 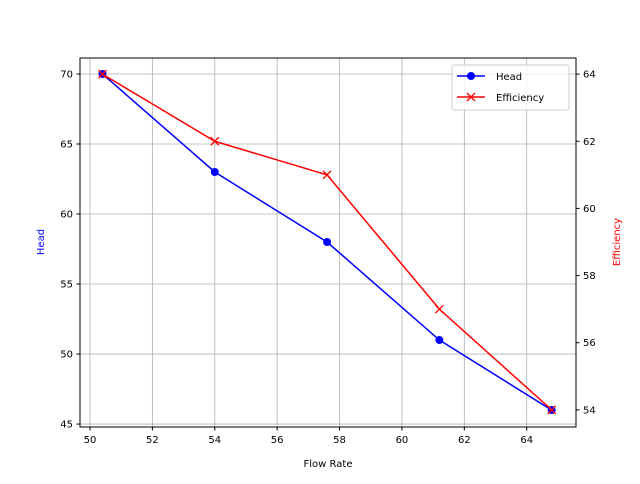 I want to click on right-axis-label: Efficiency, so click(x=617, y=242).